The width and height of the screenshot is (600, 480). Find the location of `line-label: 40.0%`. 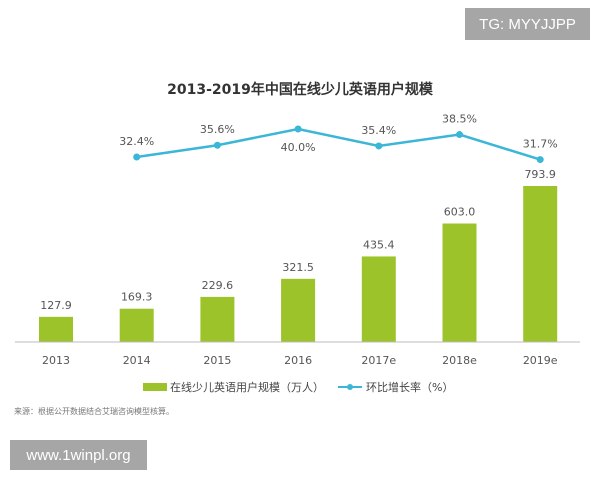

line-label: 40.0% is located at coordinates (298, 147).